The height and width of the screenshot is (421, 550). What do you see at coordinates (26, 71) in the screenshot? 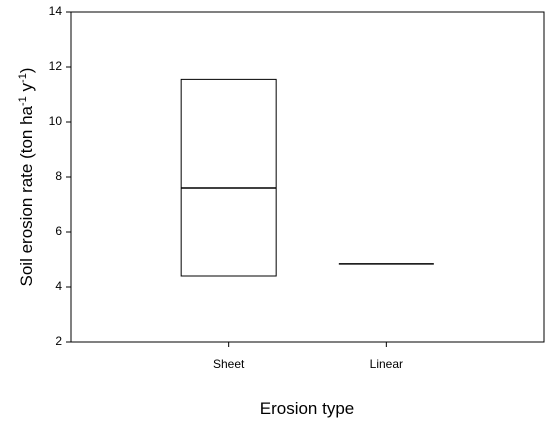
I see `label-part: )` at bounding box center [26, 71].